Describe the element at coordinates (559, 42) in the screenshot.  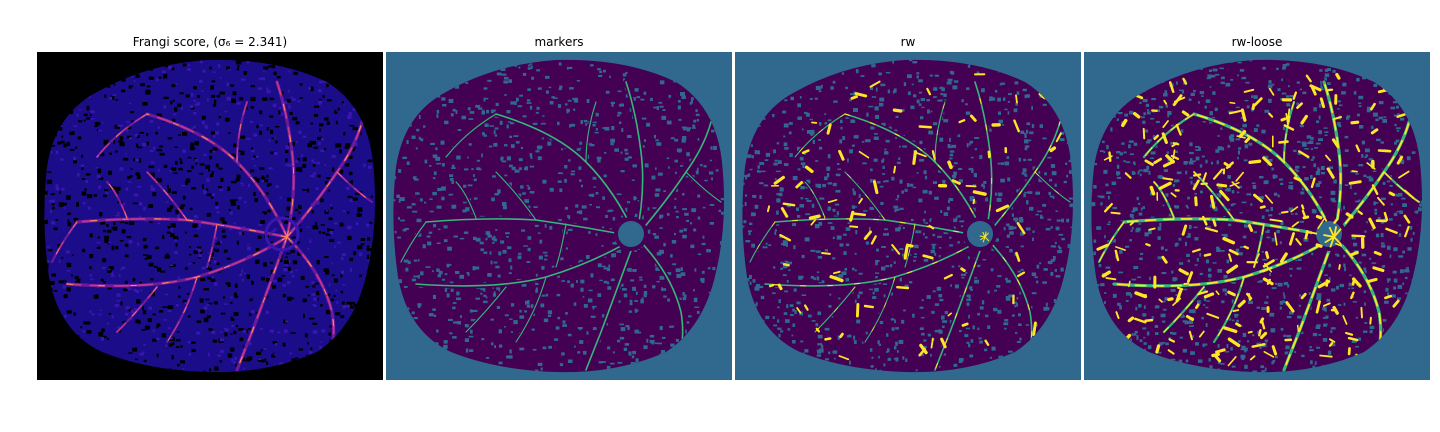
I see `panel-title-markers: markers` at that location.